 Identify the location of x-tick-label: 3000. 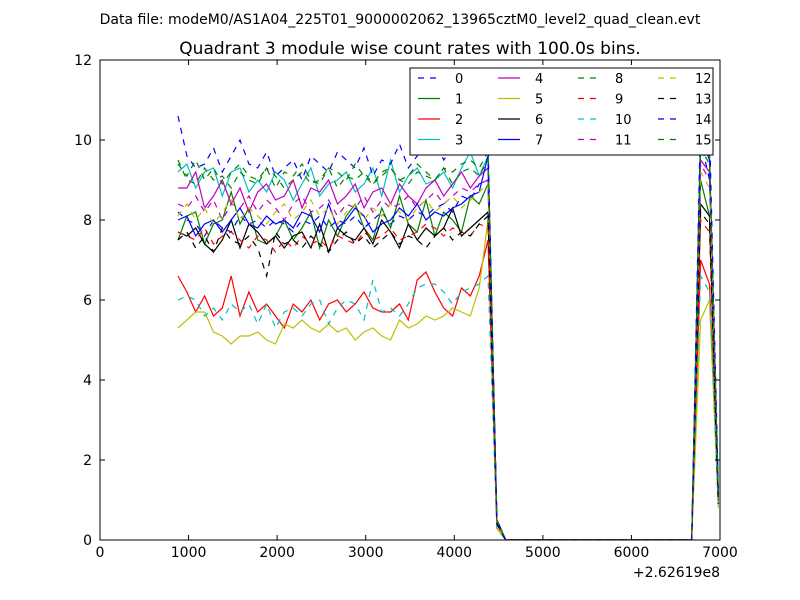
(366, 553).